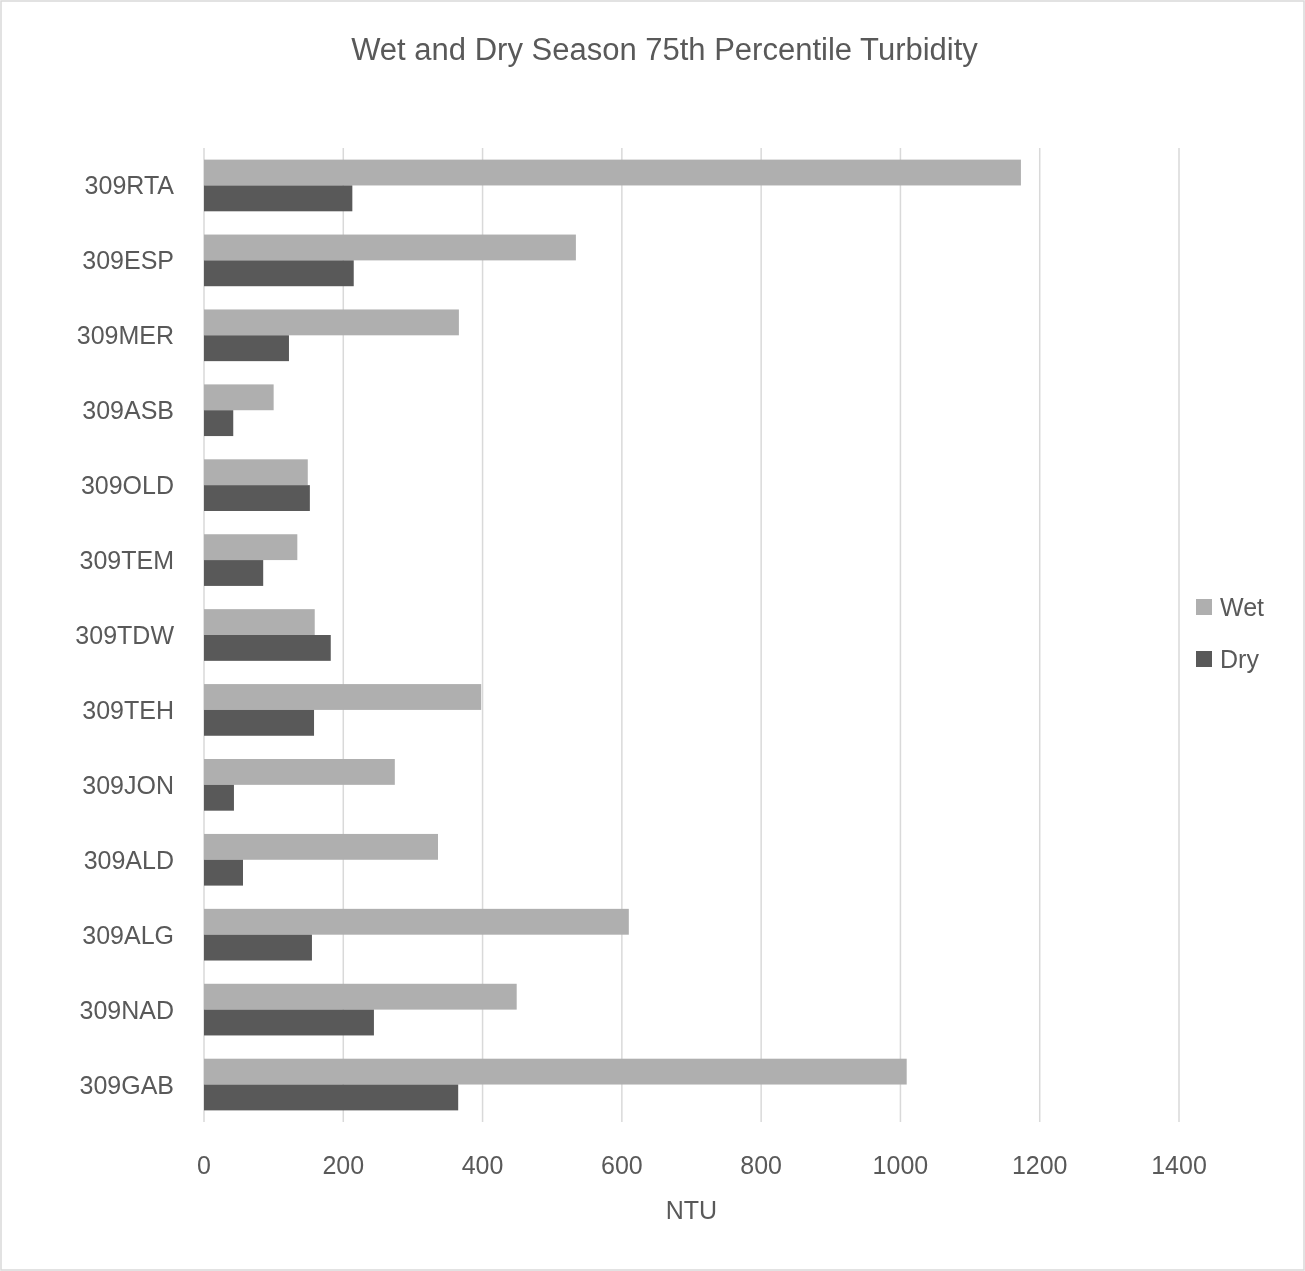  I want to click on x-tick-label: 800, so click(761, 1165).